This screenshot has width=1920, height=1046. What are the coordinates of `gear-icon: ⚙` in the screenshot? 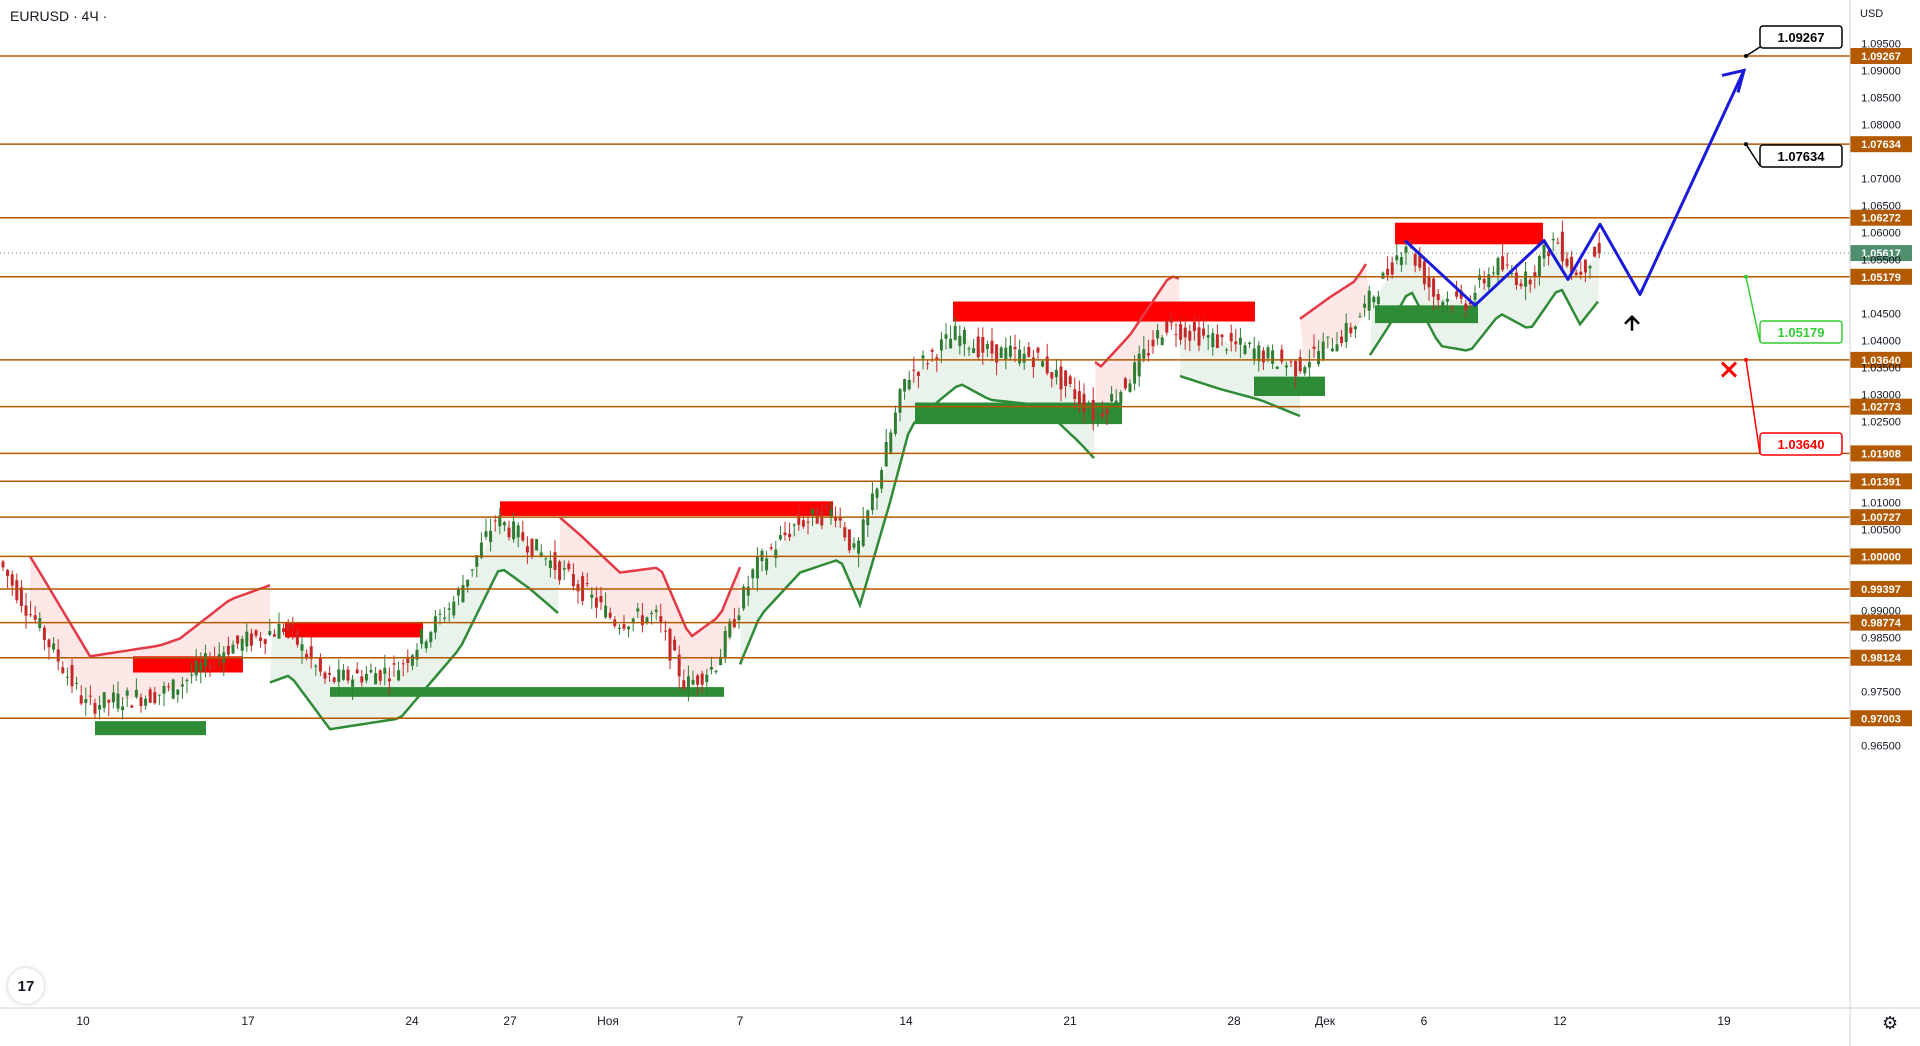 It's located at (1890, 1023).